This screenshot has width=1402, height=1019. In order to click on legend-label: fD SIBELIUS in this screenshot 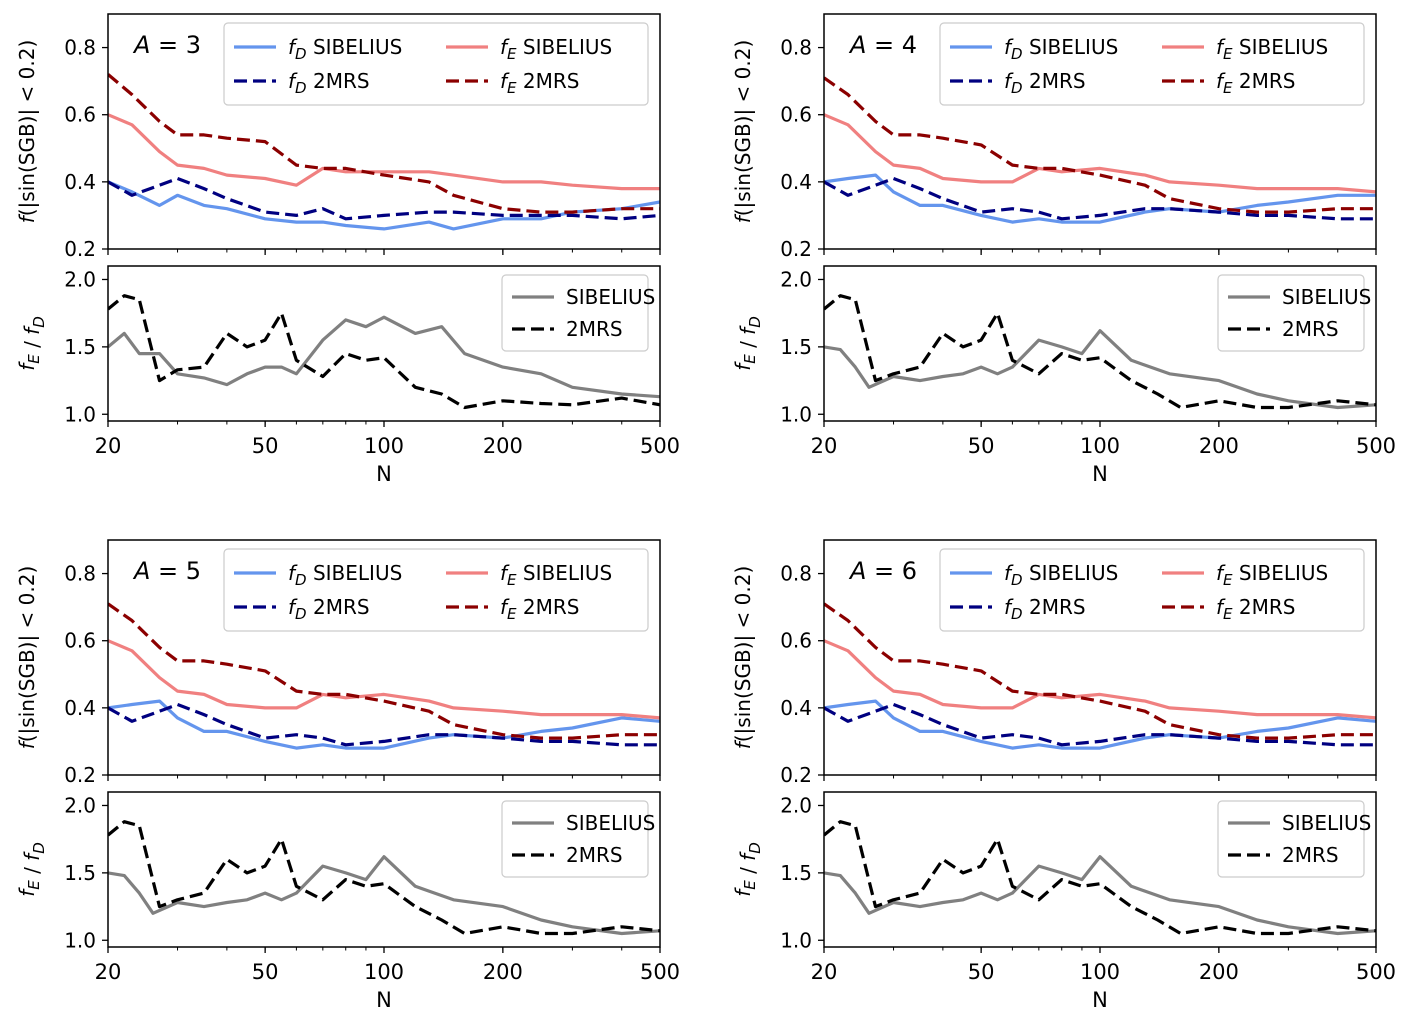, I will do `click(345, 49)`.